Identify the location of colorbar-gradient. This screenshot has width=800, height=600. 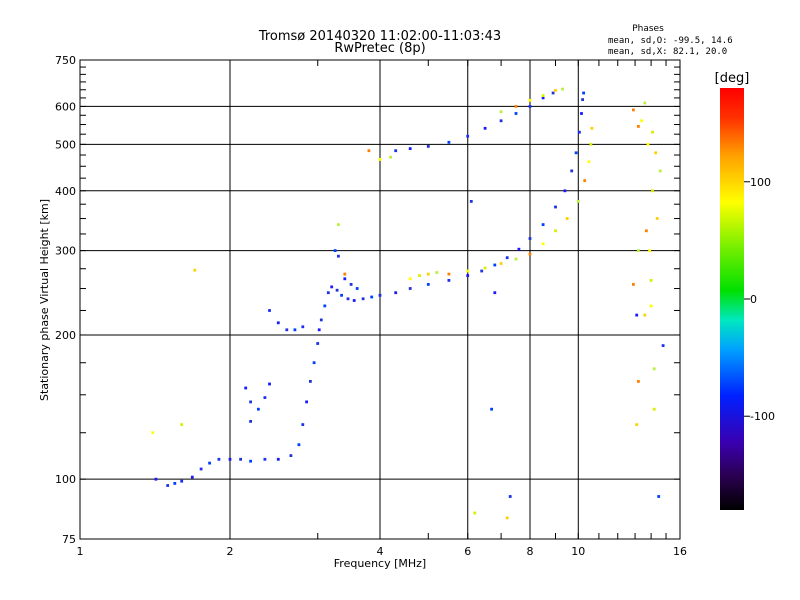
(732, 299).